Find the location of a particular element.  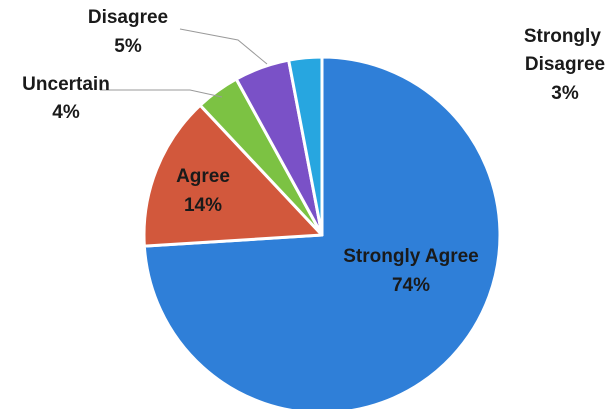

slice-label-disagree: Disagree is located at coordinates (128, 17).